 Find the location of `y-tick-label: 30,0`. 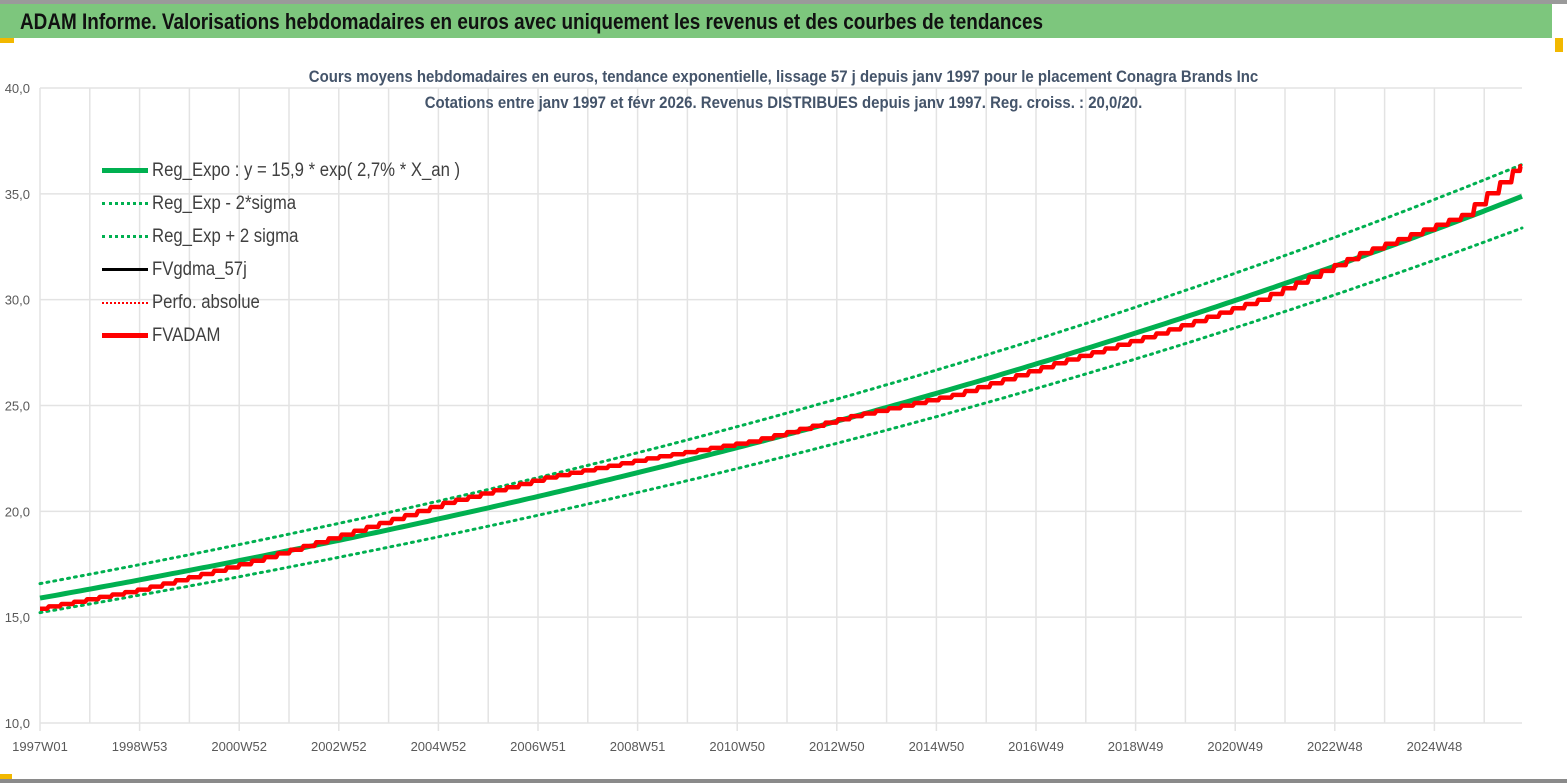

y-tick-label: 30,0 is located at coordinates (17, 300).